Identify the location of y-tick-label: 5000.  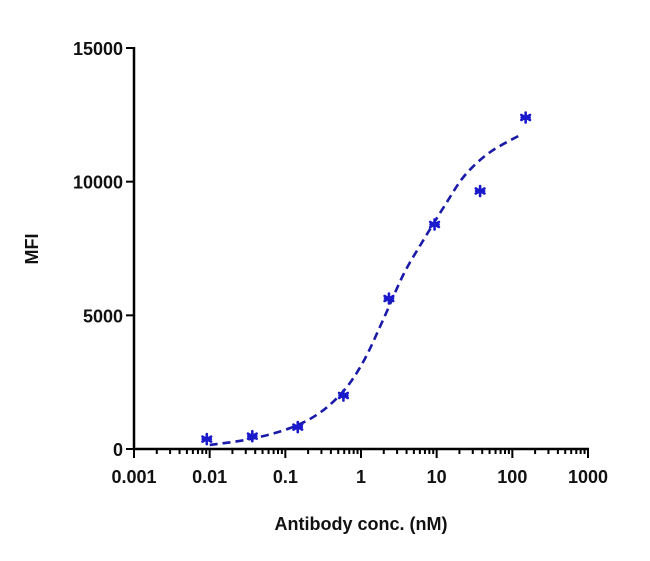
(103, 316).